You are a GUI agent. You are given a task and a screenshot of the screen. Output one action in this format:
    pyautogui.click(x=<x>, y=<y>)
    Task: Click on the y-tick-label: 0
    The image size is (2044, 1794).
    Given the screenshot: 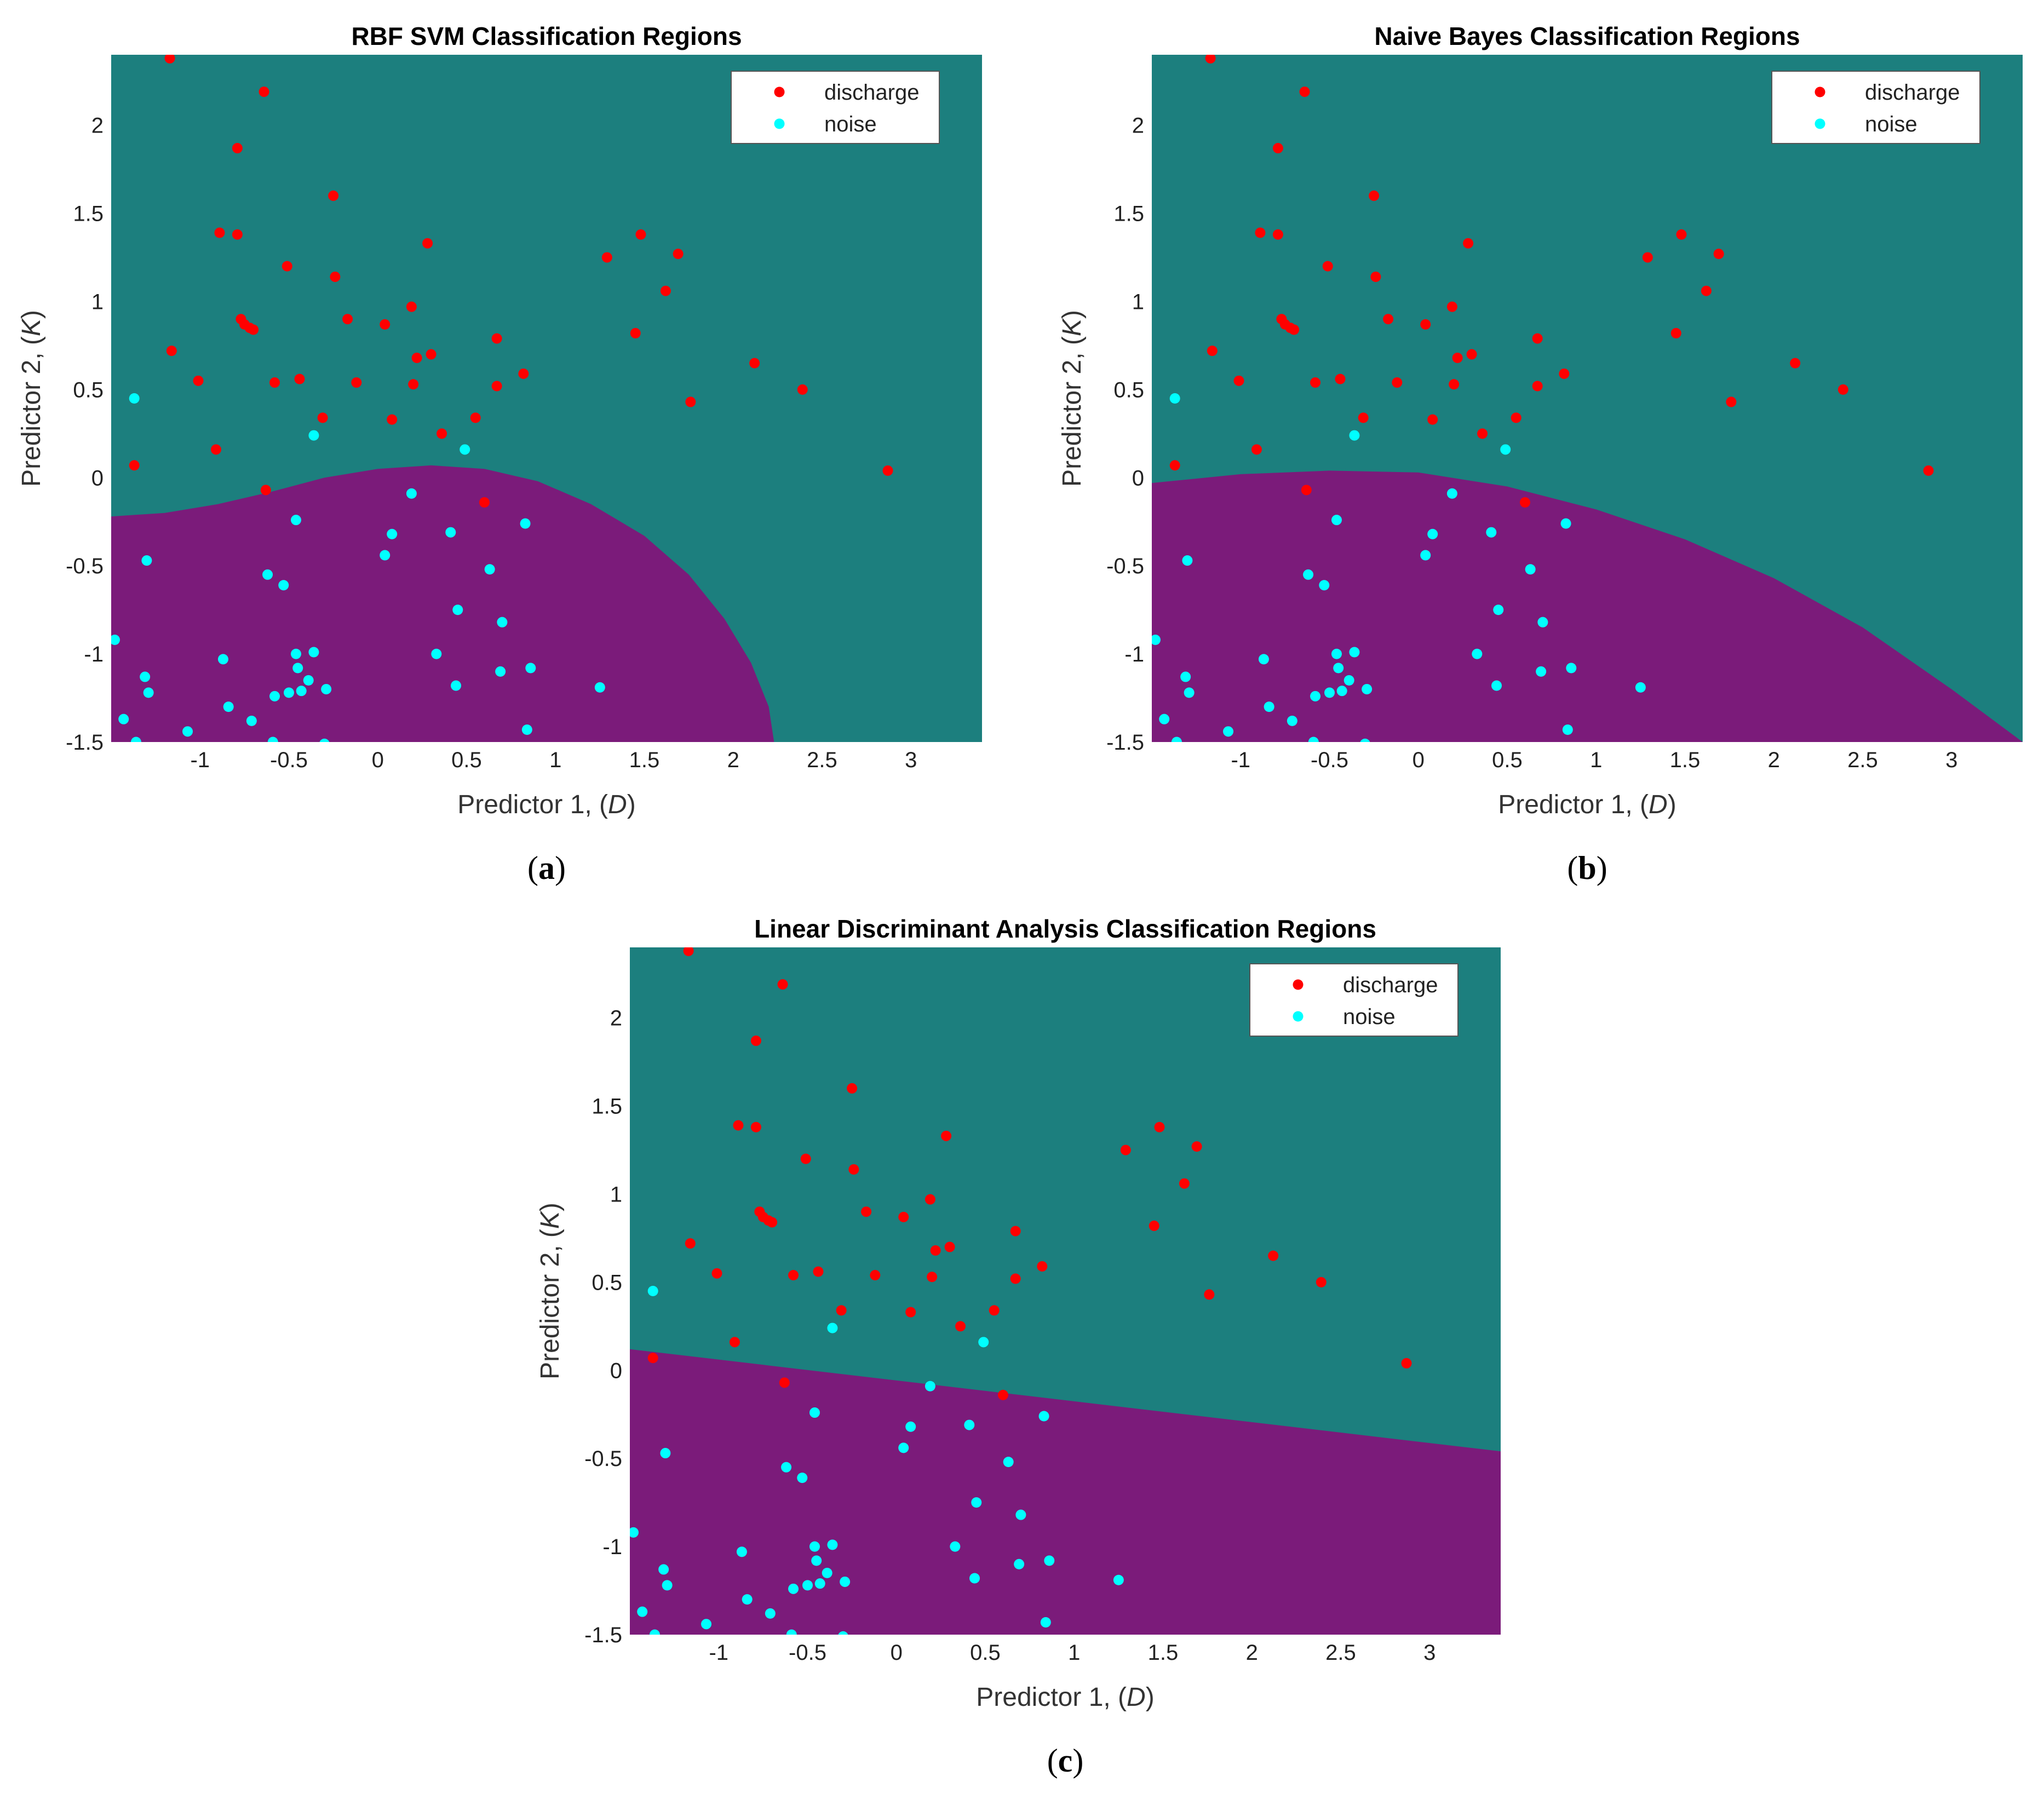 What is the action you would take?
    pyautogui.click(x=98, y=478)
    